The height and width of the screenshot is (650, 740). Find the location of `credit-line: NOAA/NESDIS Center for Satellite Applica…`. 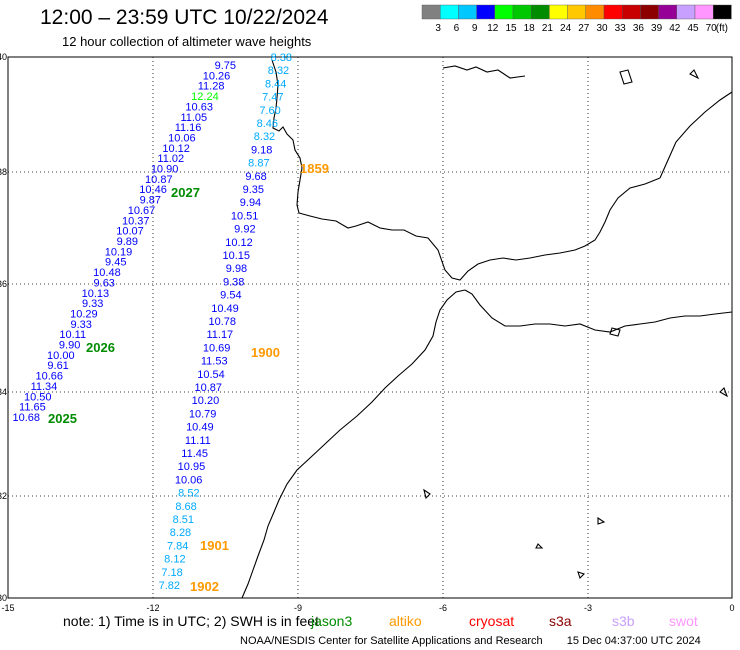

credit-line: NOAA/NESDIS Center for Satellite Applica… is located at coordinates (470, 641).